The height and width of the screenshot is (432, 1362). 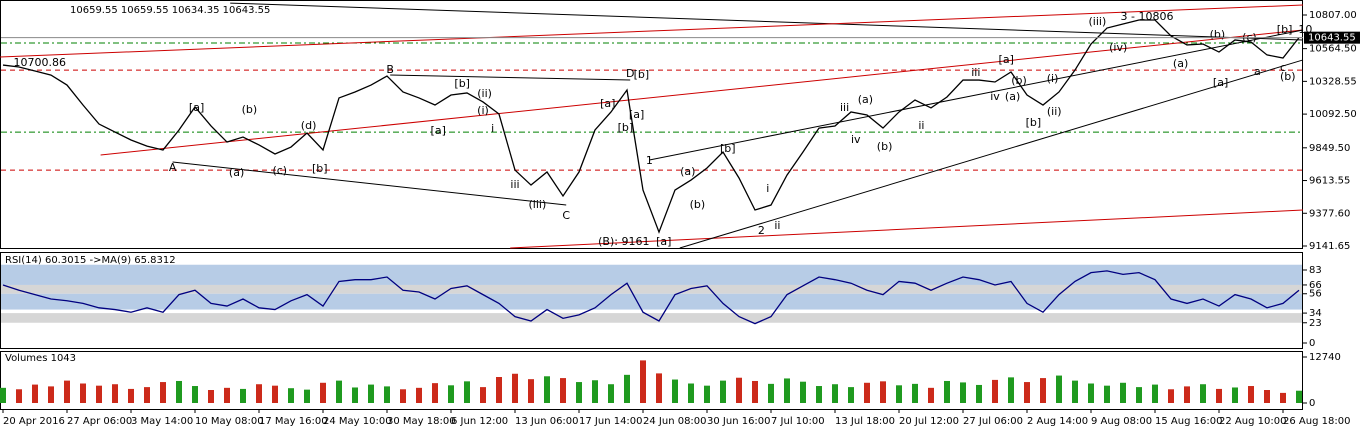 I want to click on x-tick-label: 20 Jul 12:00, so click(x=929, y=421).